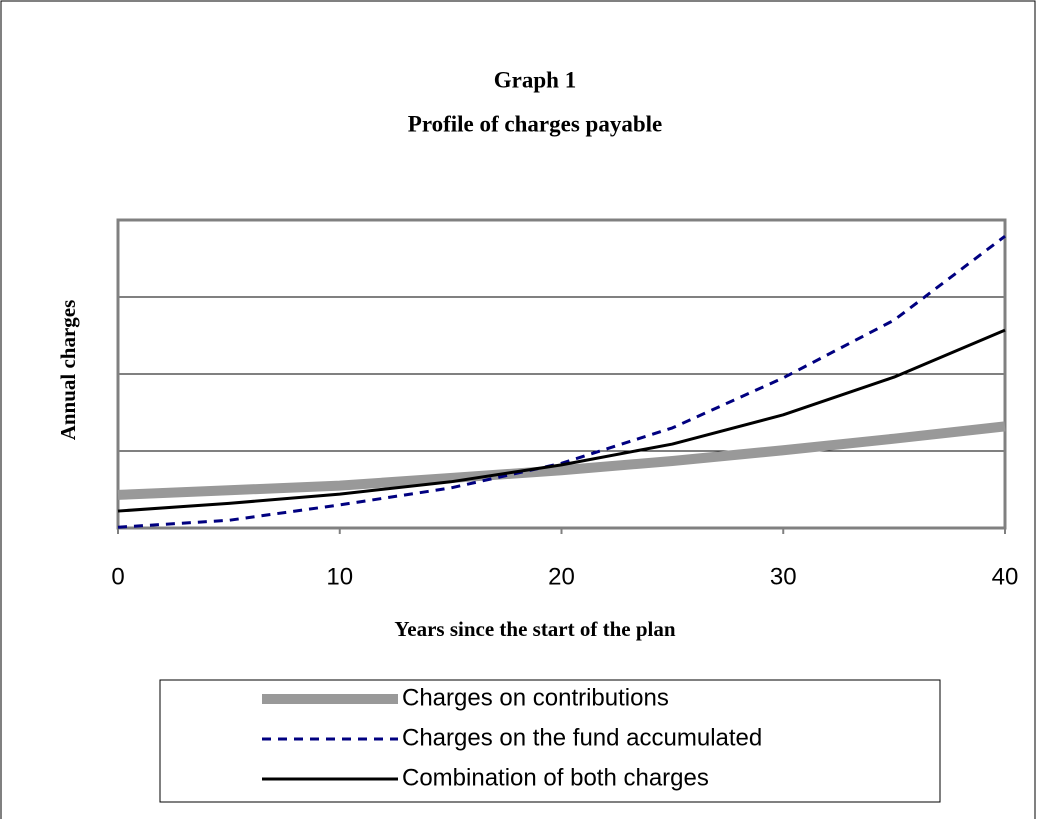 This screenshot has width=1047, height=819. What do you see at coordinates (582, 737) in the screenshot?
I see `legend-label: Charges on the fund accumulated` at bounding box center [582, 737].